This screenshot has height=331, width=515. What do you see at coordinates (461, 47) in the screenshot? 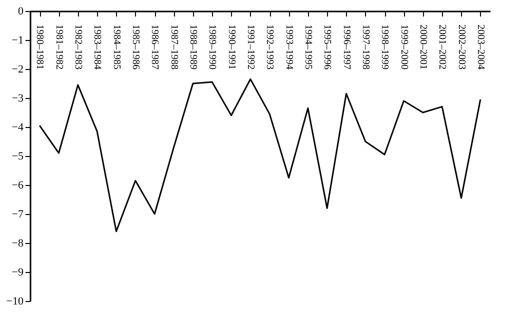
I see `x-tick-label: 2002–2003` at bounding box center [461, 47].